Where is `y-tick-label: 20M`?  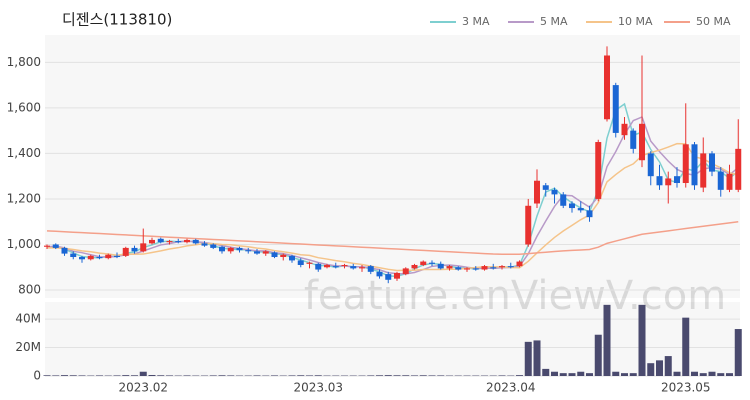 y-tick-label: 20M is located at coordinates (28, 347).